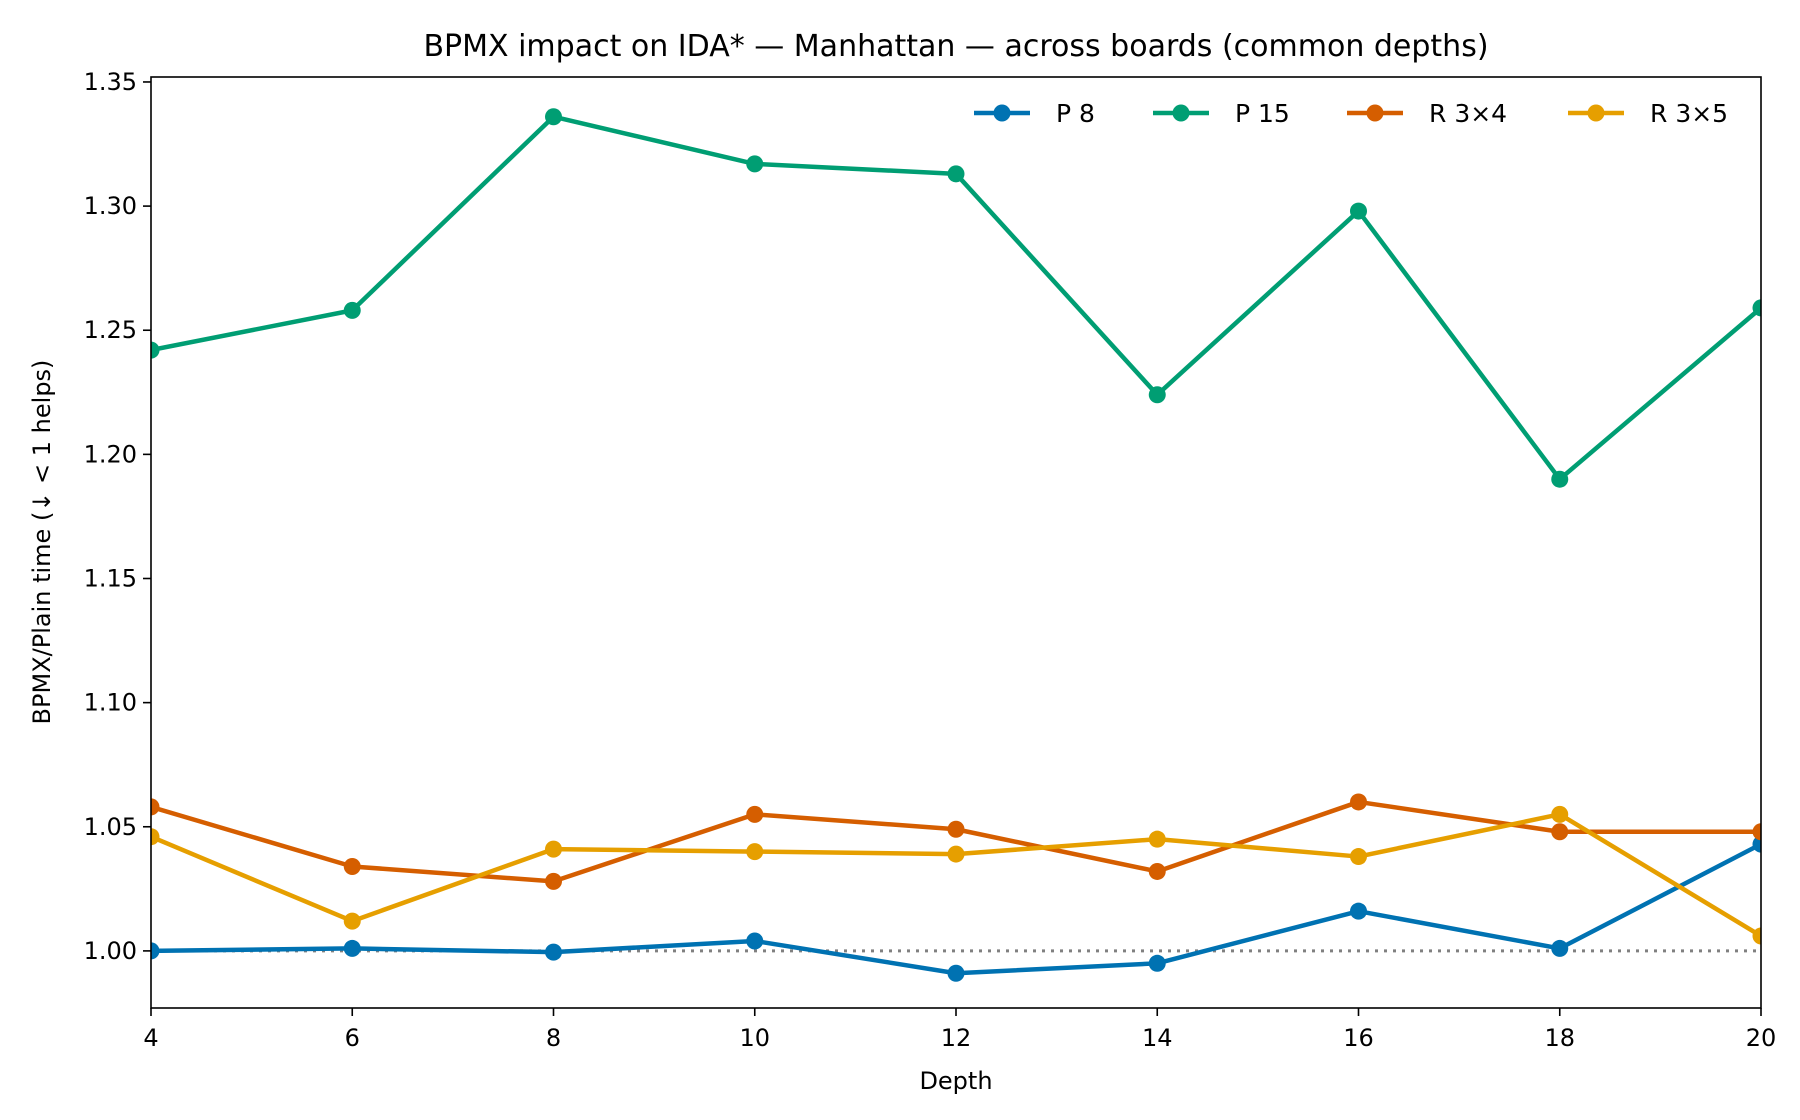 The height and width of the screenshot is (1120, 1800). Describe the element at coordinates (553, 1038) in the screenshot. I see `x-tick-label: 8` at that location.